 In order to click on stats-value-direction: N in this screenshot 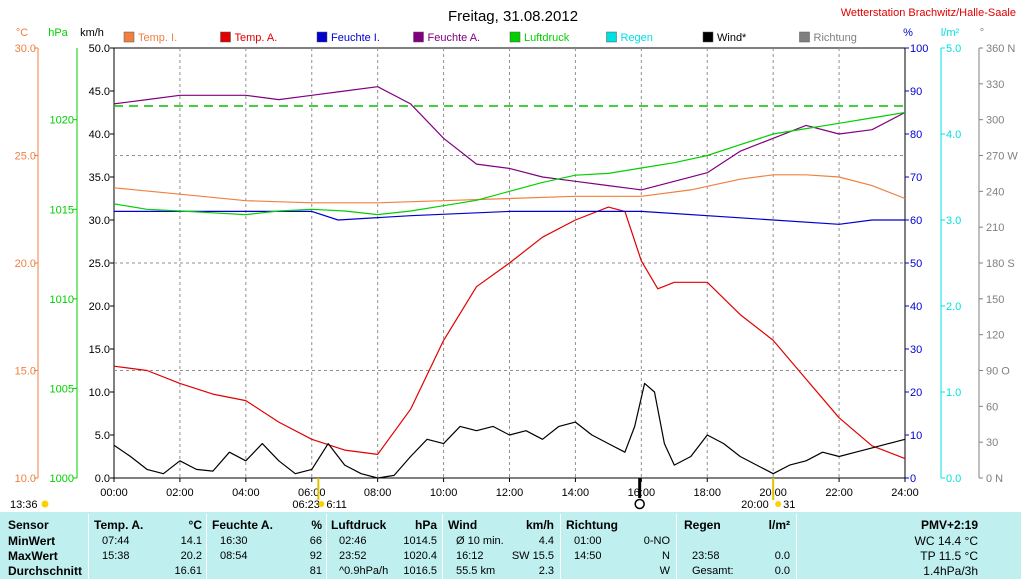, I will do `click(666, 556)`.